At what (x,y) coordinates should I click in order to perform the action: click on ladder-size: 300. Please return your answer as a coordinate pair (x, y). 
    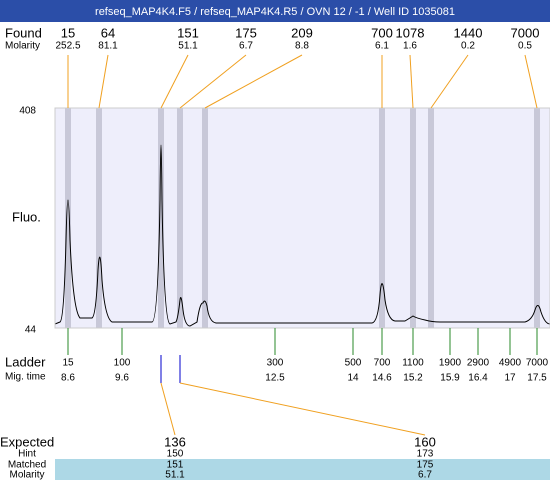
    Looking at the image, I should click on (275, 363).